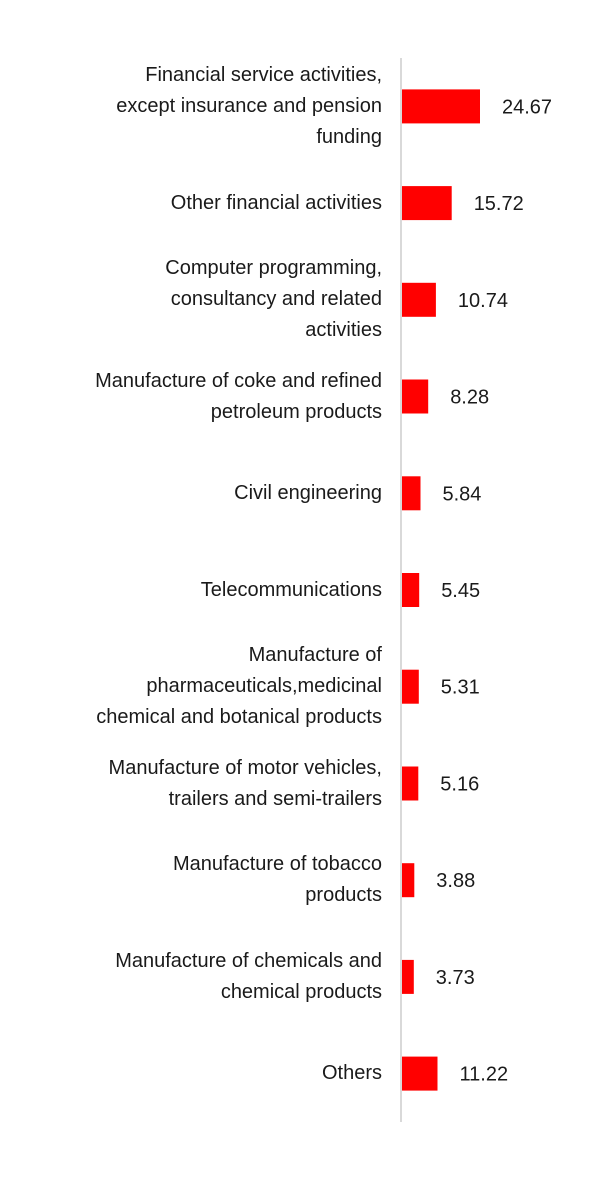  What do you see at coordinates (275, 798) in the screenshot?
I see `category-label-line: trailers and semi-trailers` at bounding box center [275, 798].